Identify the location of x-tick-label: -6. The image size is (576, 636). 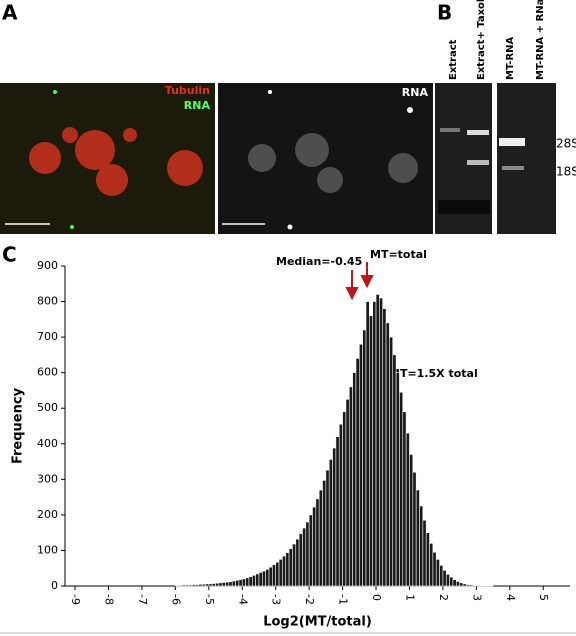
(175, 599).